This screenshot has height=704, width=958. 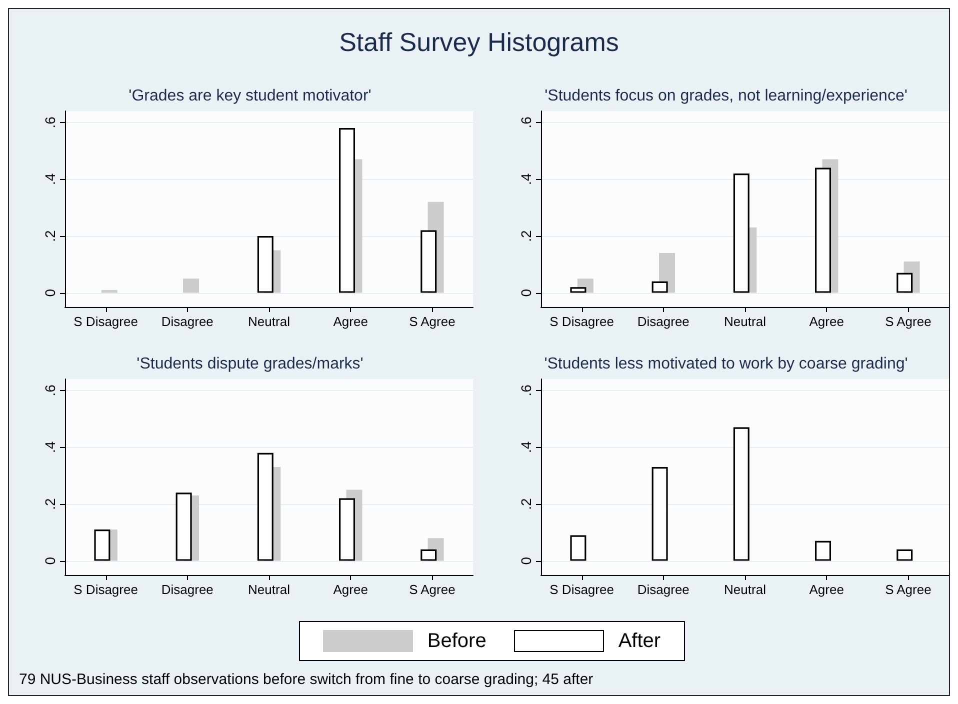 What do you see at coordinates (306, 679) in the screenshot?
I see `text: 79 NUS-Business staff observations before switch from fine to coarse grading; 45 after` at bounding box center [306, 679].